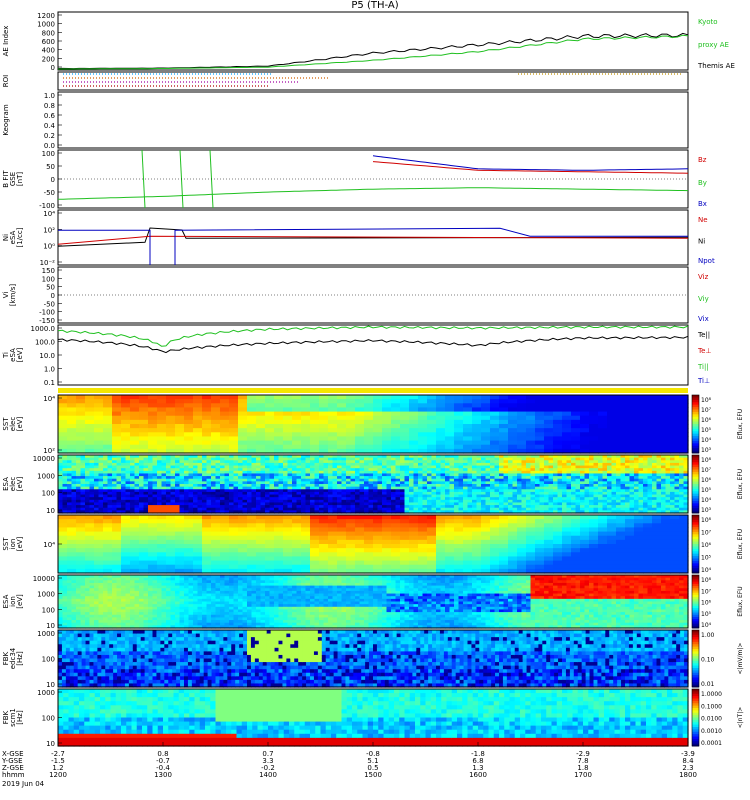  Describe the element at coordinates (46, 16) in the screenshot. I see `ytick-label: 1200` at that location.